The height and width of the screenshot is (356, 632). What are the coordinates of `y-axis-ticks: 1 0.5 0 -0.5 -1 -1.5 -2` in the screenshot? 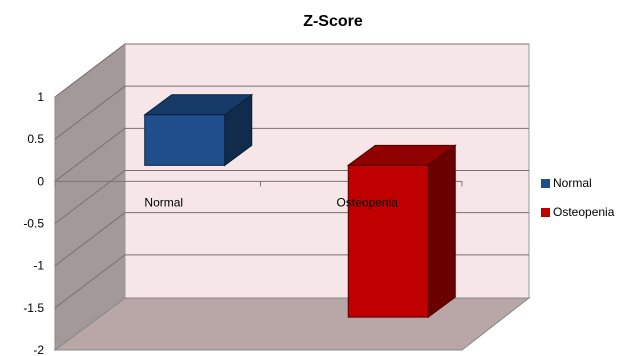 It's located at (33, 223).